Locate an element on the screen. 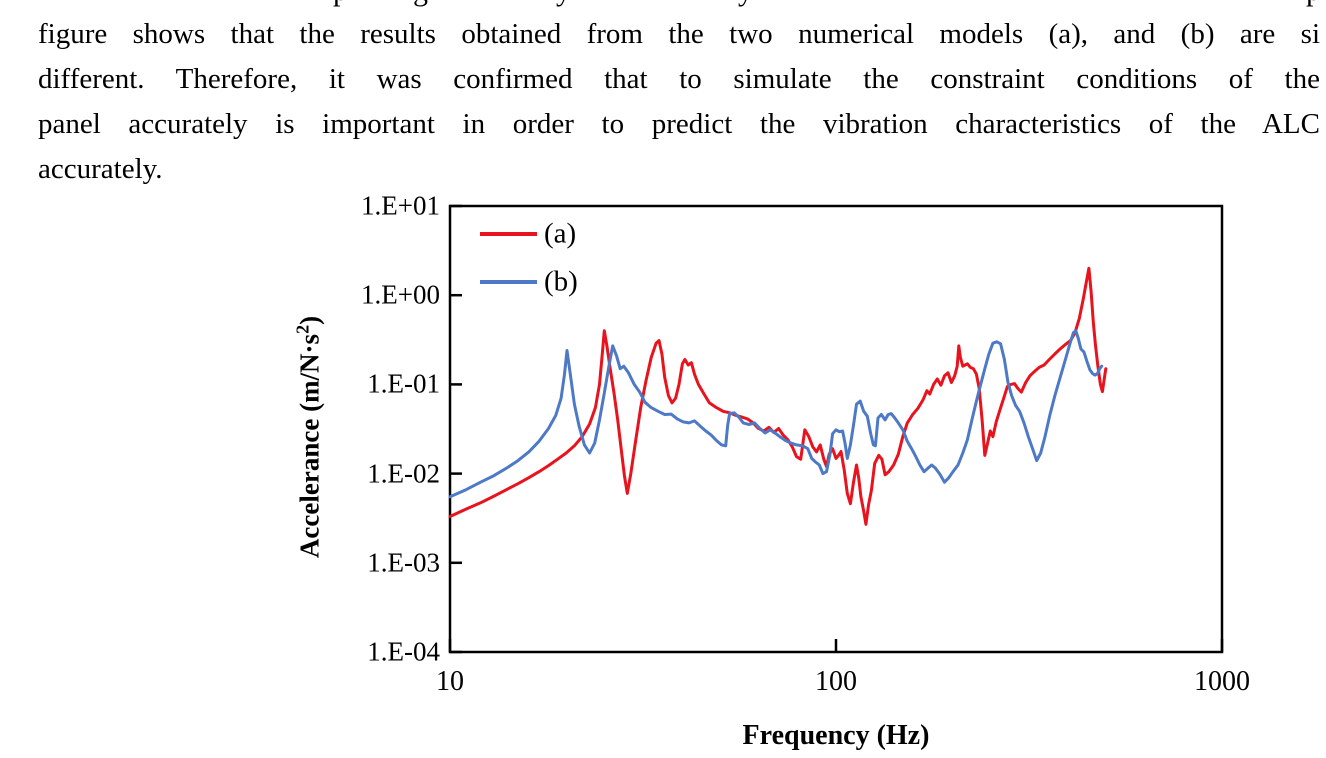  y-tick-label: 1.E+01 is located at coordinates (400, 205).